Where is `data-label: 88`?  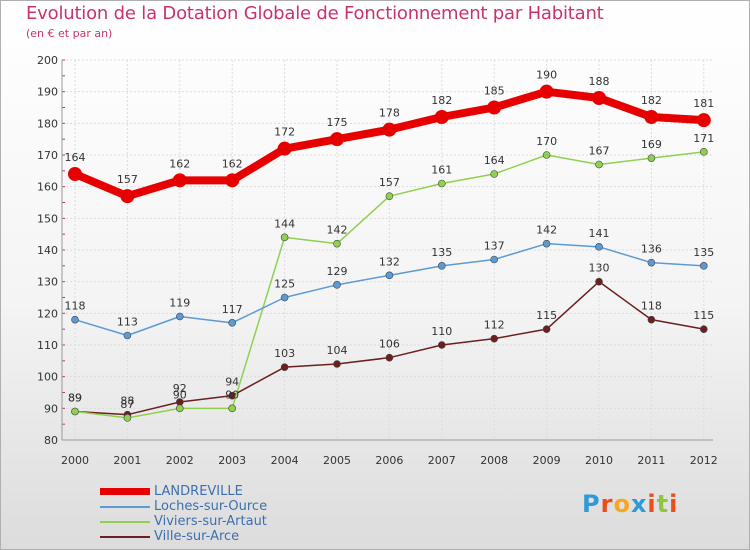 data-label: 88 is located at coordinates (127, 401).